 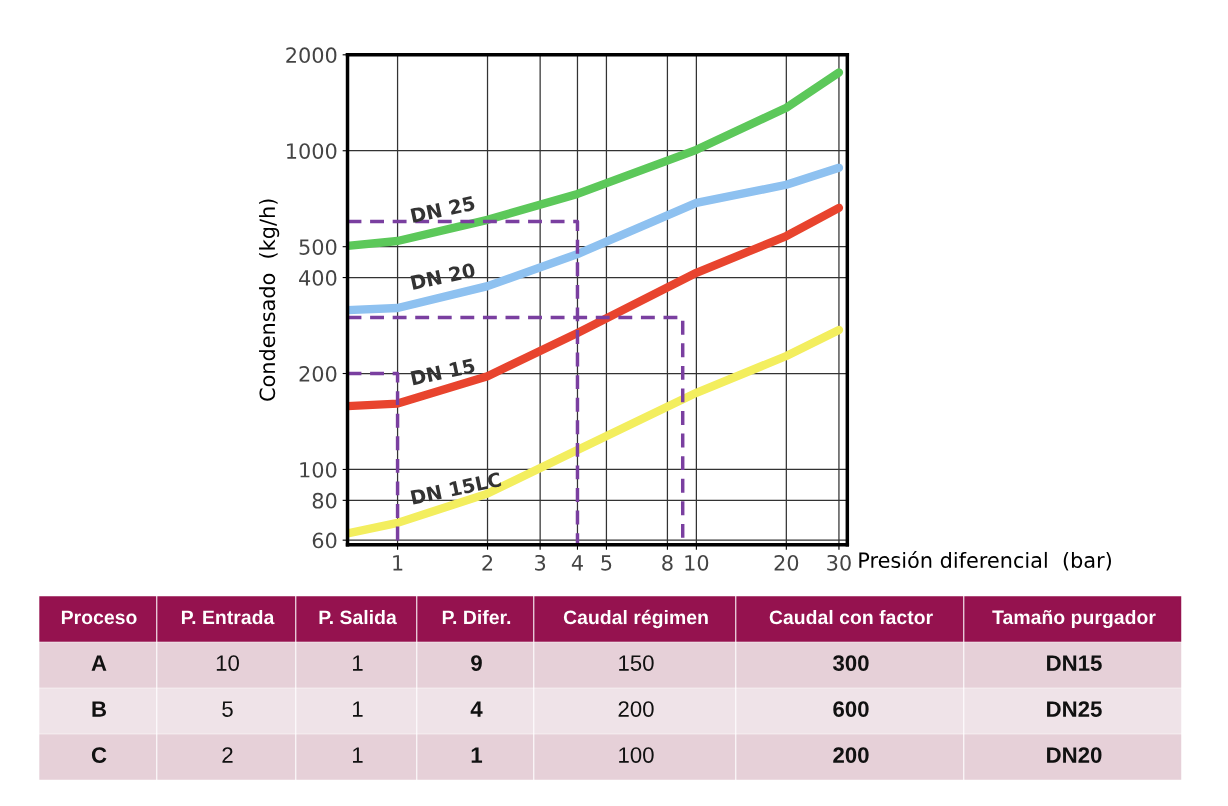 What do you see at coordinates (227, 663) in the screenshot?
I see `text: 10` at bounding box center [227, 663].